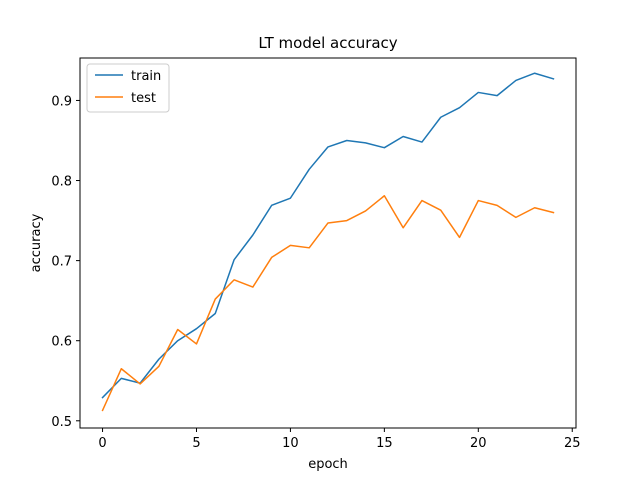 The height and width of the screenshot is (480, 640). What do you see at coordinates (102, 443) in the screenshot?
I see `x-tick-label: 0` at bounding box center [102, 443].